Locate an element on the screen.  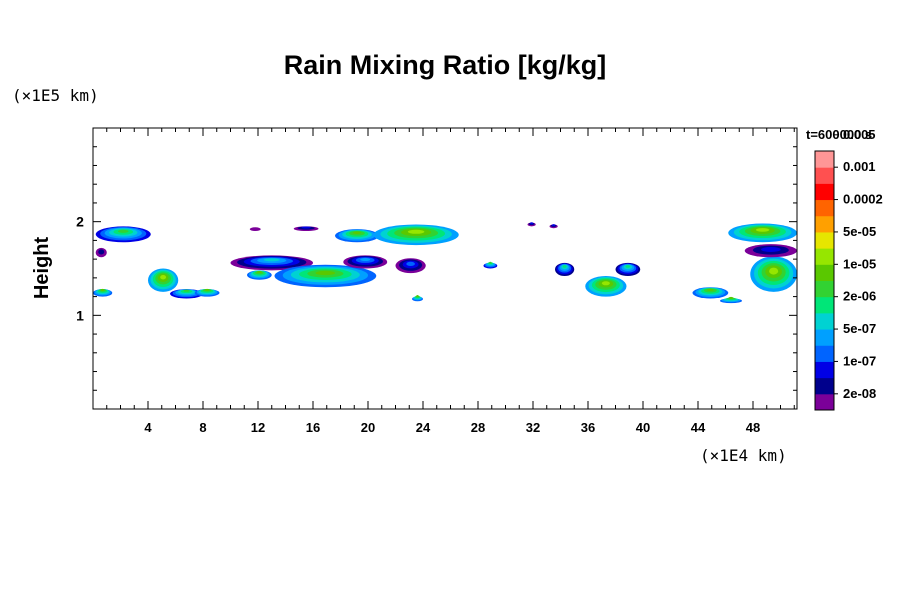
y-axis-label: Height is located at coordinates (42, 268).